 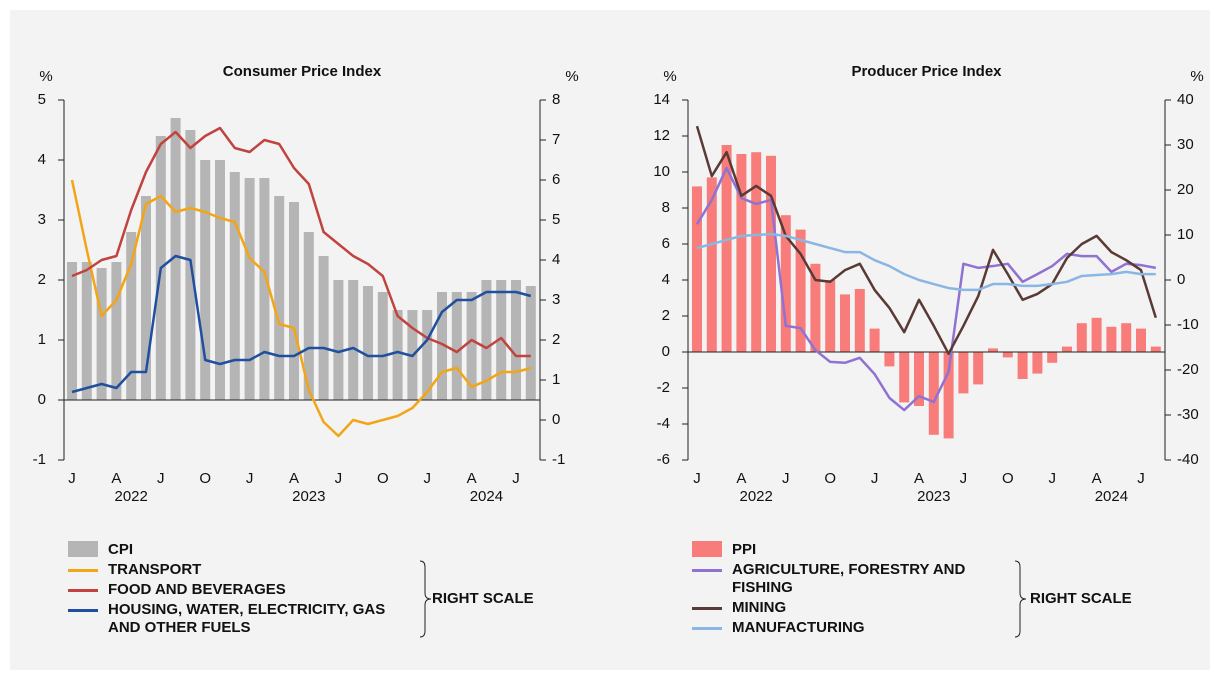 What do you see at coordinates (556, 219) in the screenshot?
I see `y2-tick-label: 5` at bounding box center [556, 219].